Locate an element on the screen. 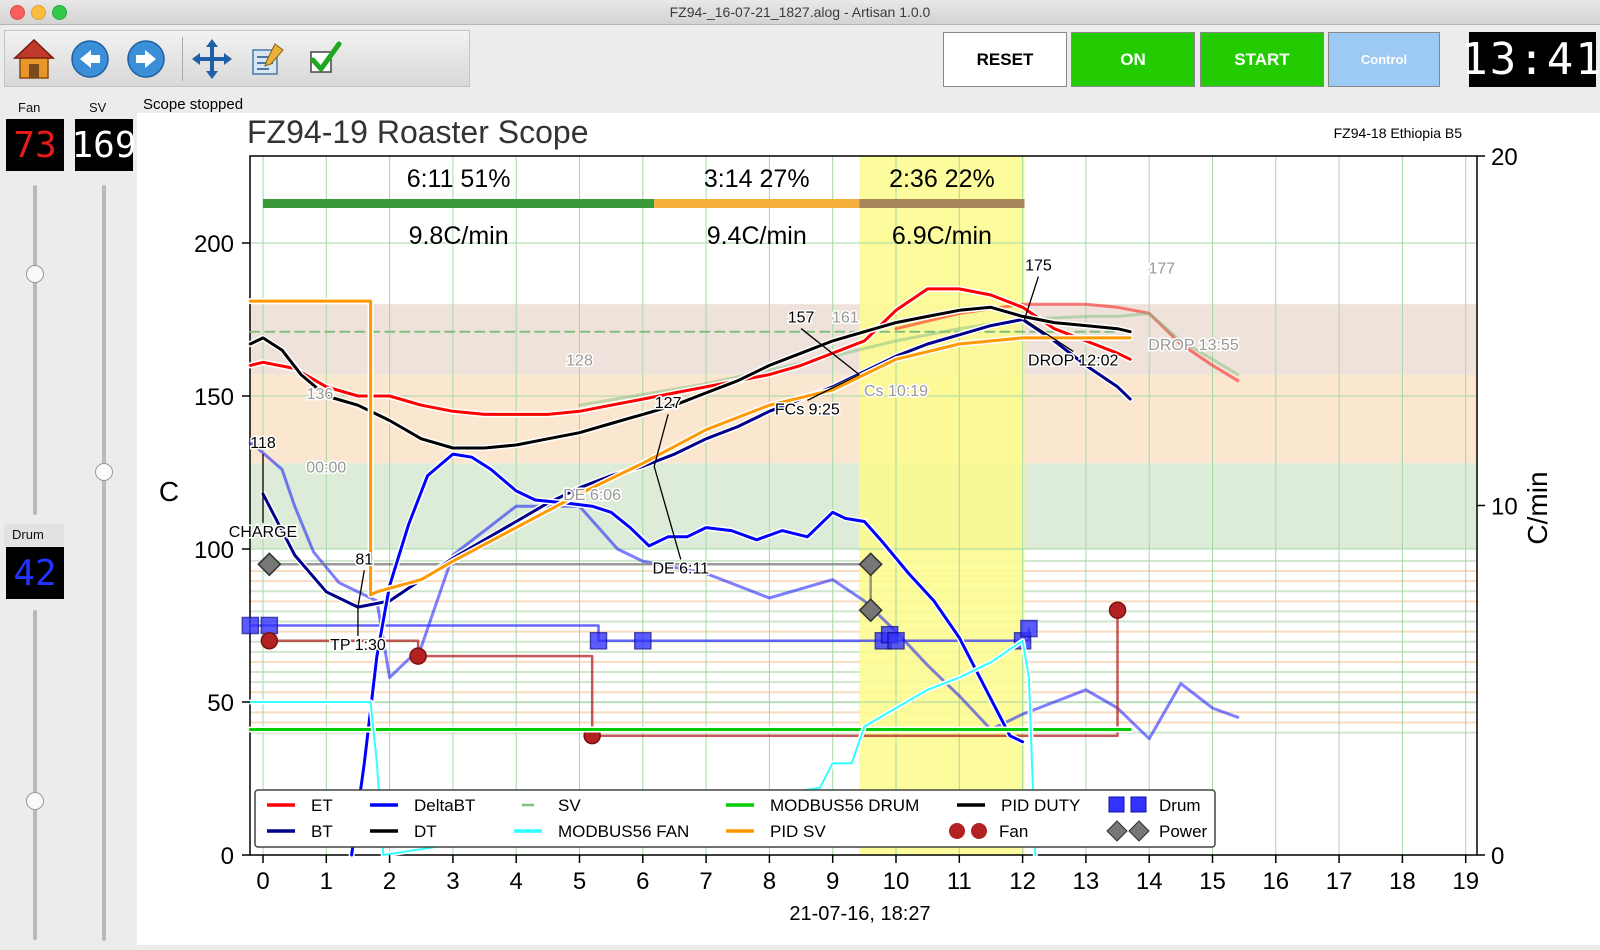 The height and width of the screenshot is (950, 1600). annotation-label: 136 is located at coordinates (320, 394).